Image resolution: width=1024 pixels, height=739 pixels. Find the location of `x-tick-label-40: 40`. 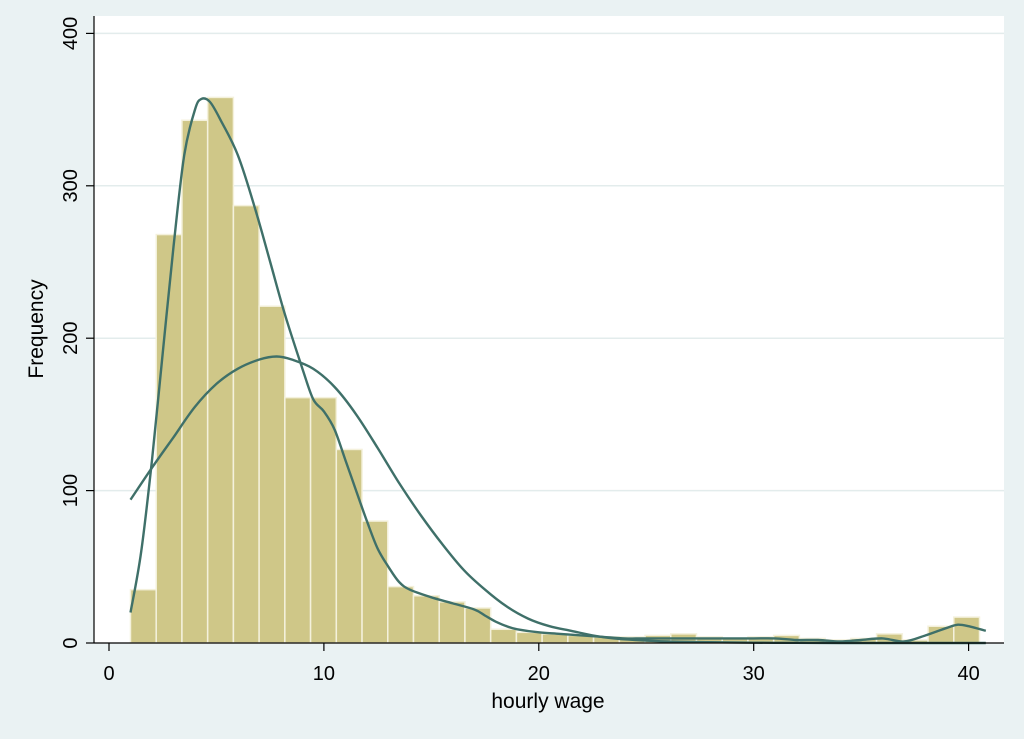

x-tick-label-40: 40 is located at coordinates (968, 674).